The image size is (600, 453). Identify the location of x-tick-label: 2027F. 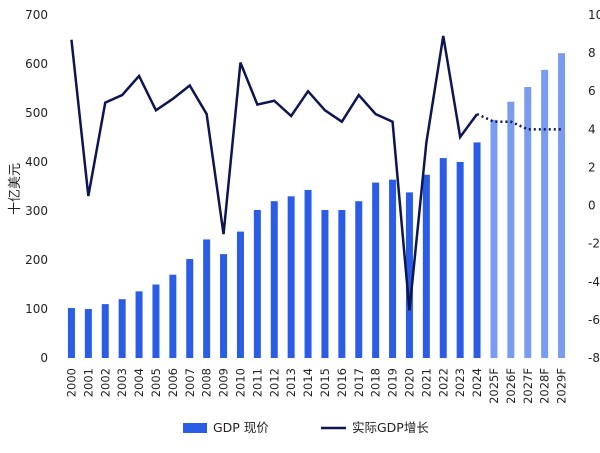
(528, 386).